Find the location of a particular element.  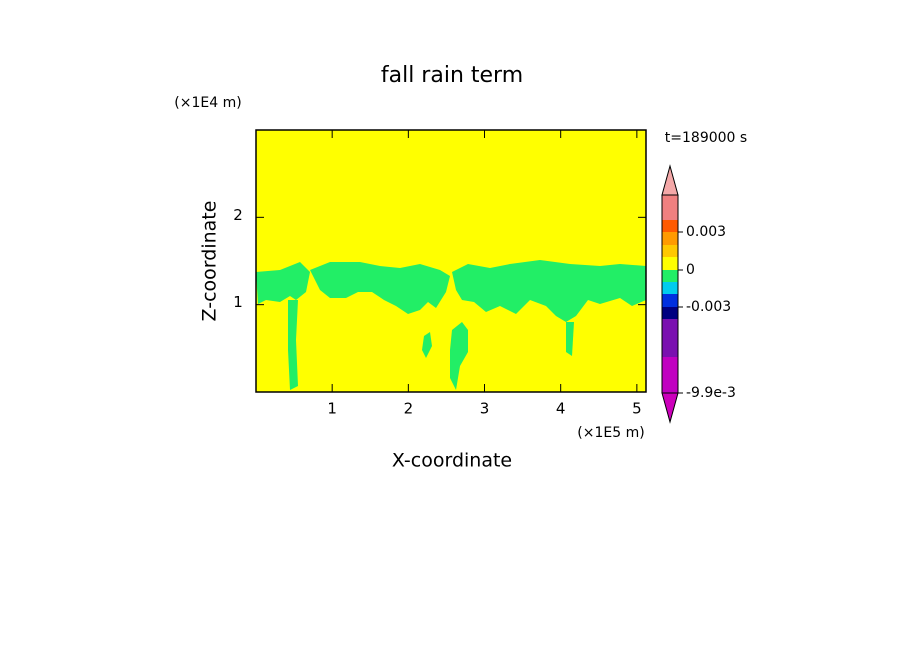

y-axis-title: Z-coordinate is located at coordinates (210, 261).